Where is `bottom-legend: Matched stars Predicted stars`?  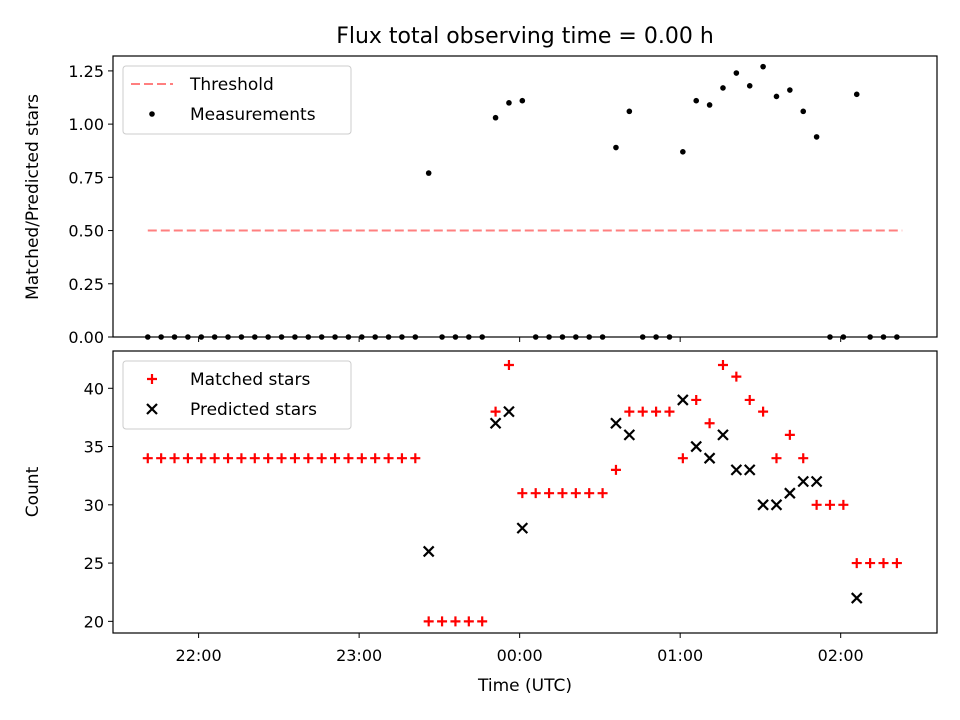 bottom-legend: Matched stars Predicted stars is located at coordinates (237, 395).